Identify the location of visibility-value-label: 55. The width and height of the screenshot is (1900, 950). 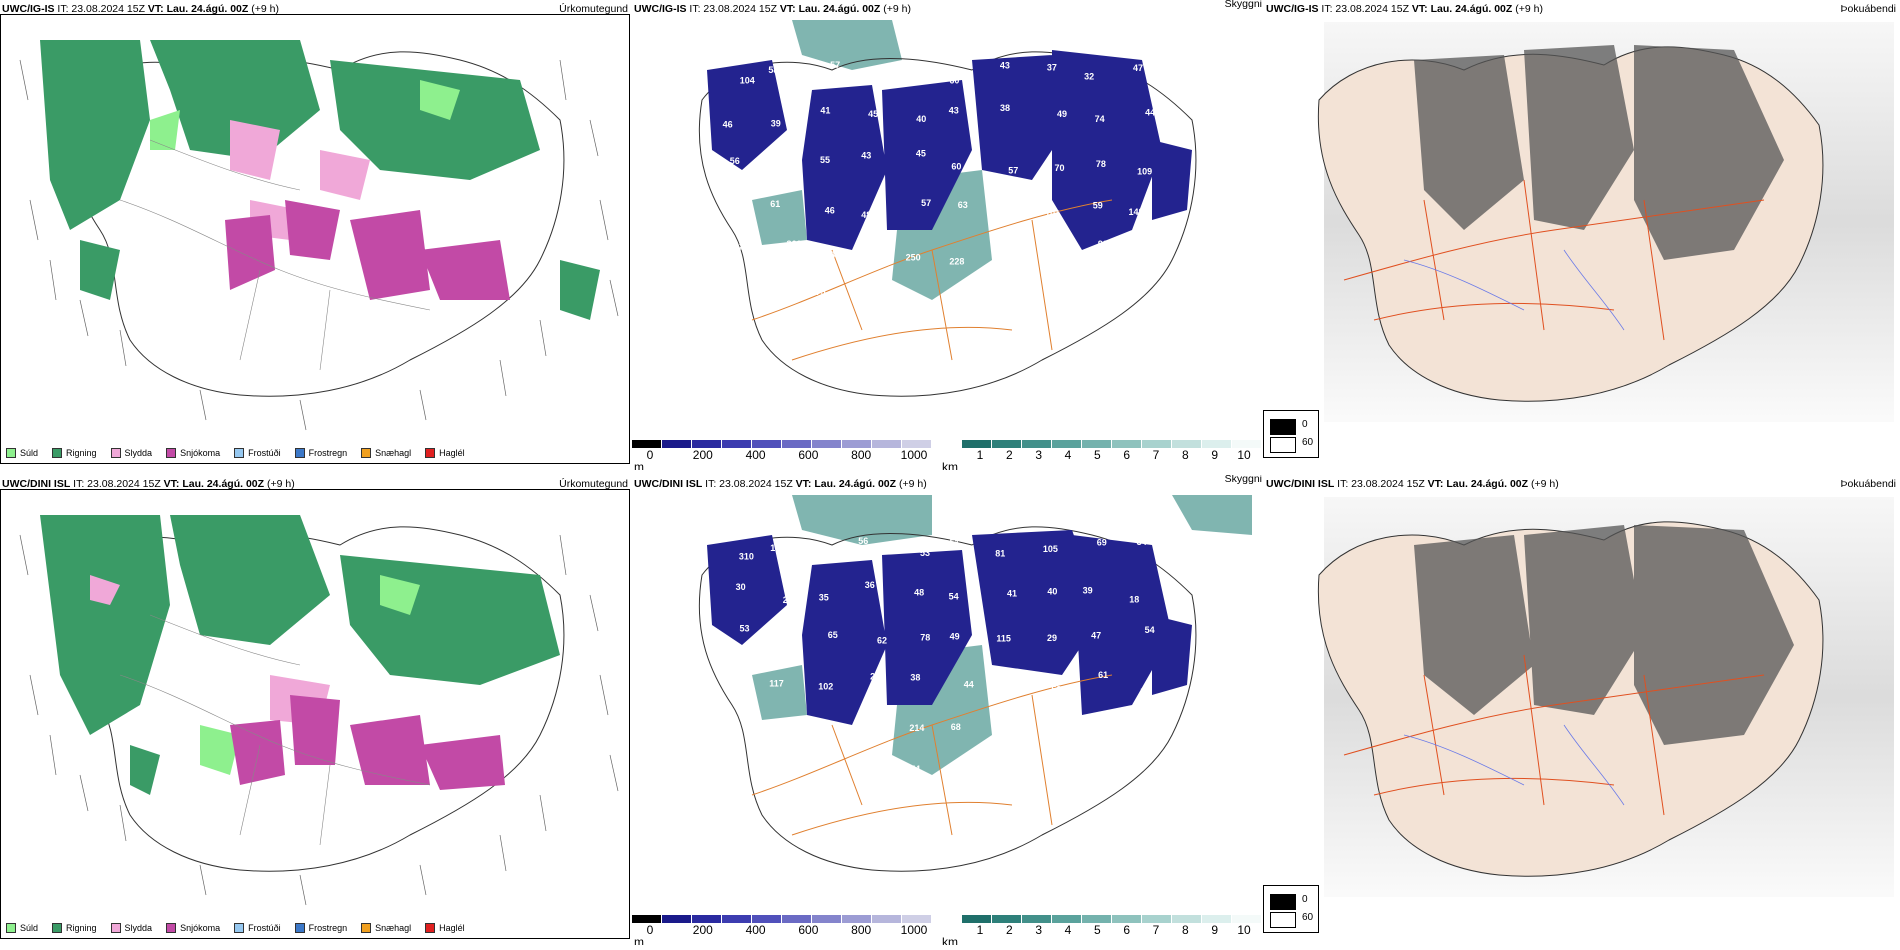
(780, 168).